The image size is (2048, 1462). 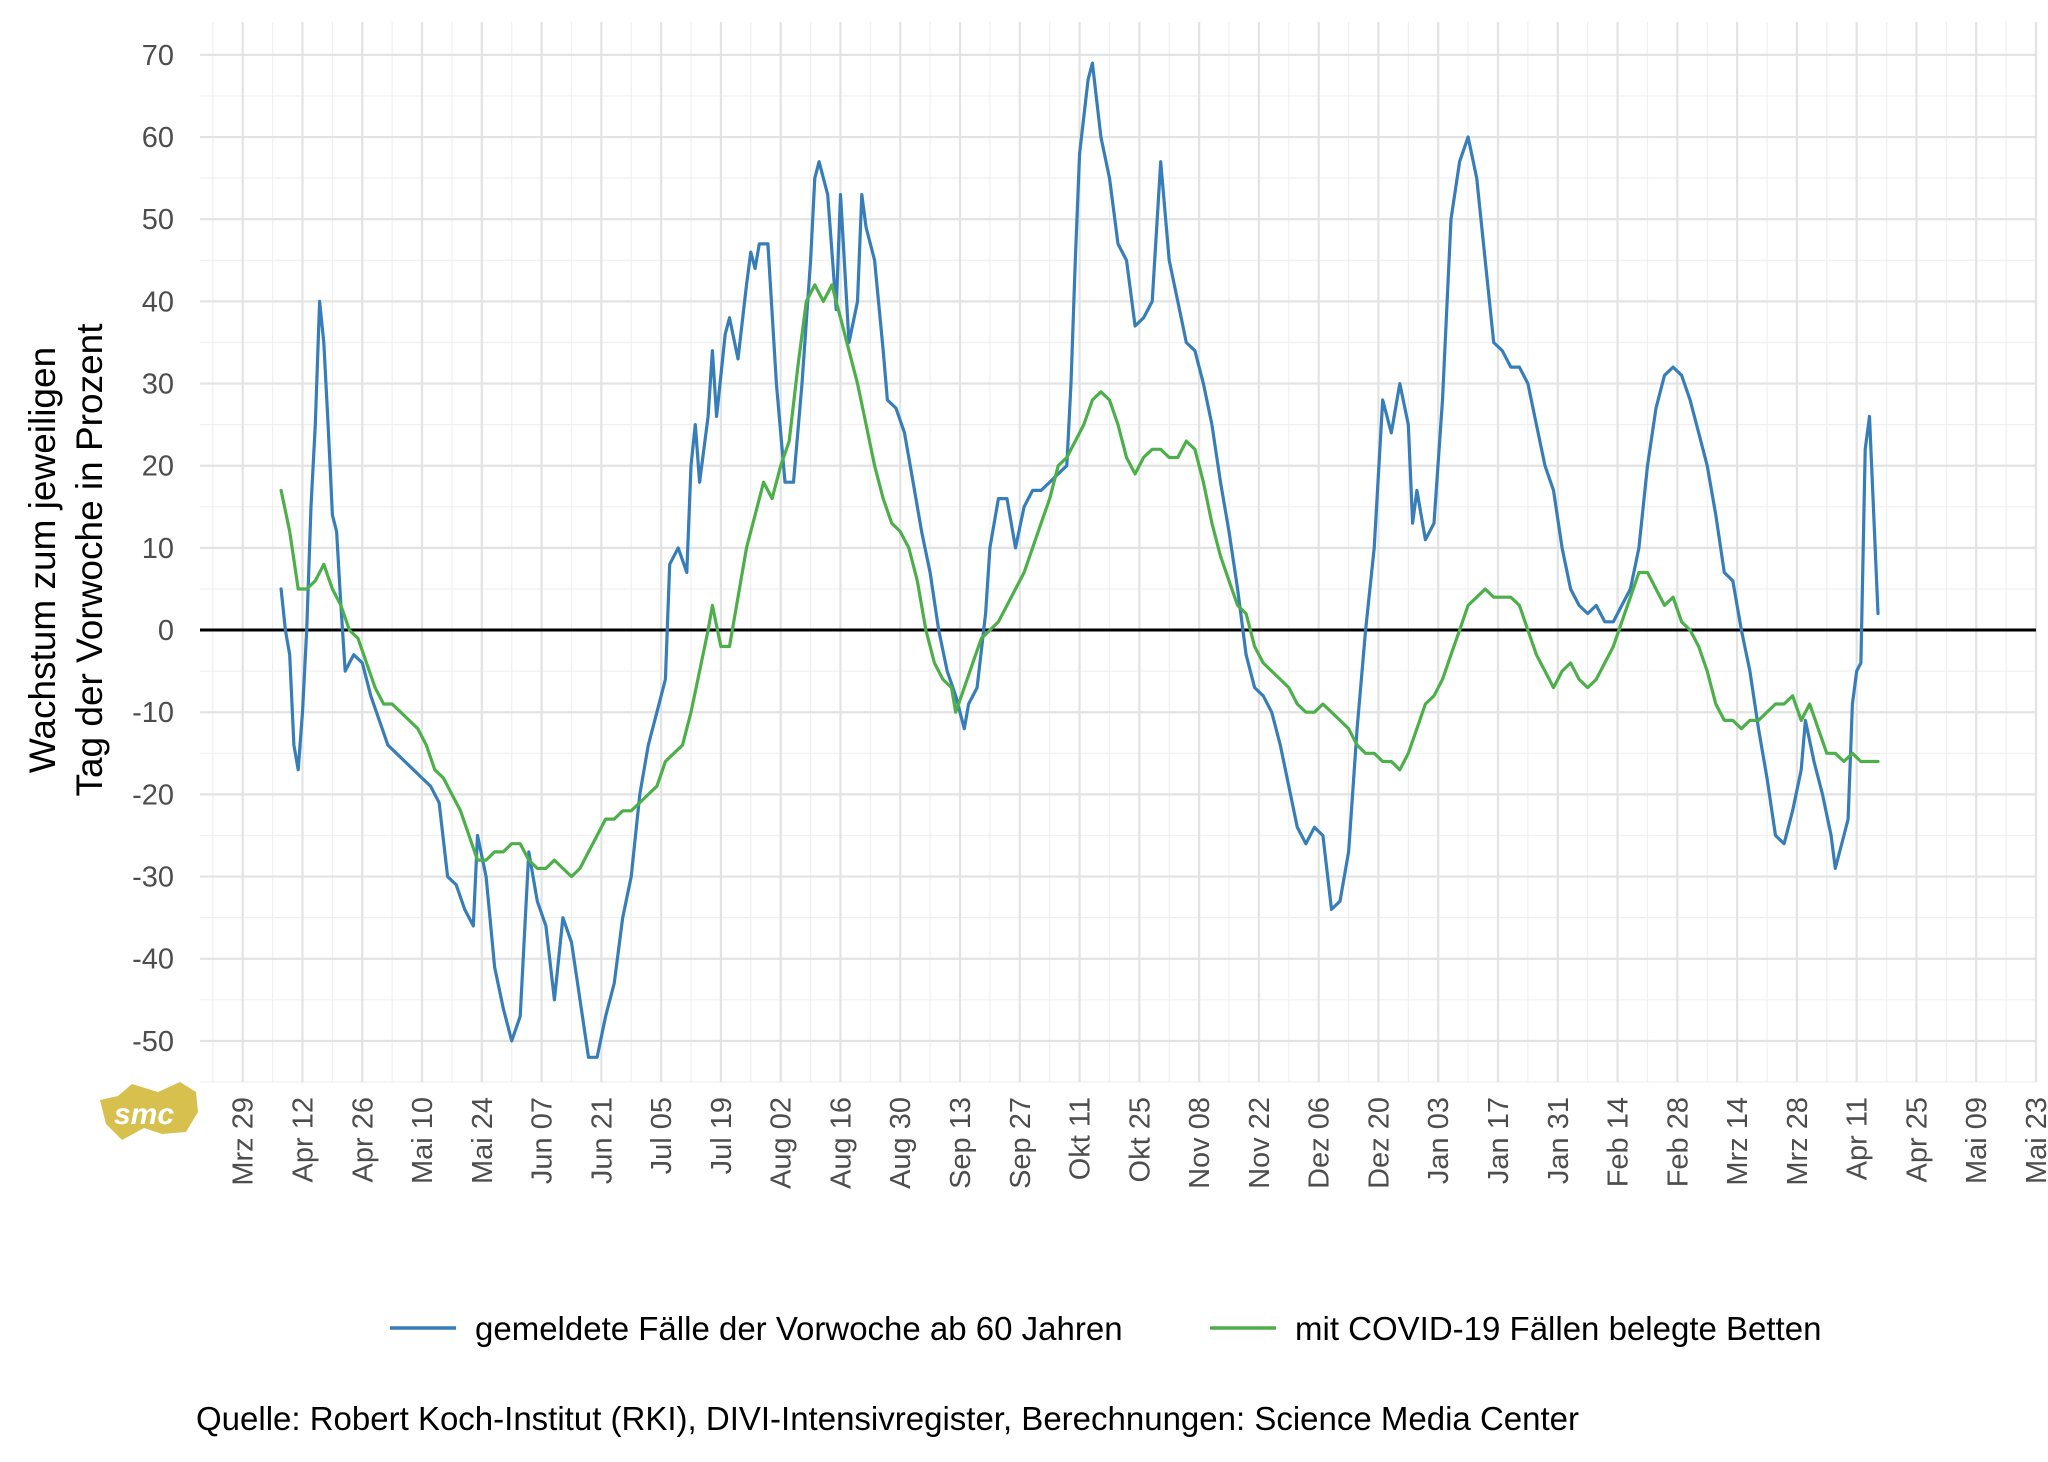 I want to click on x-tick-label: Aug 02, so click(x=782, y=1143).